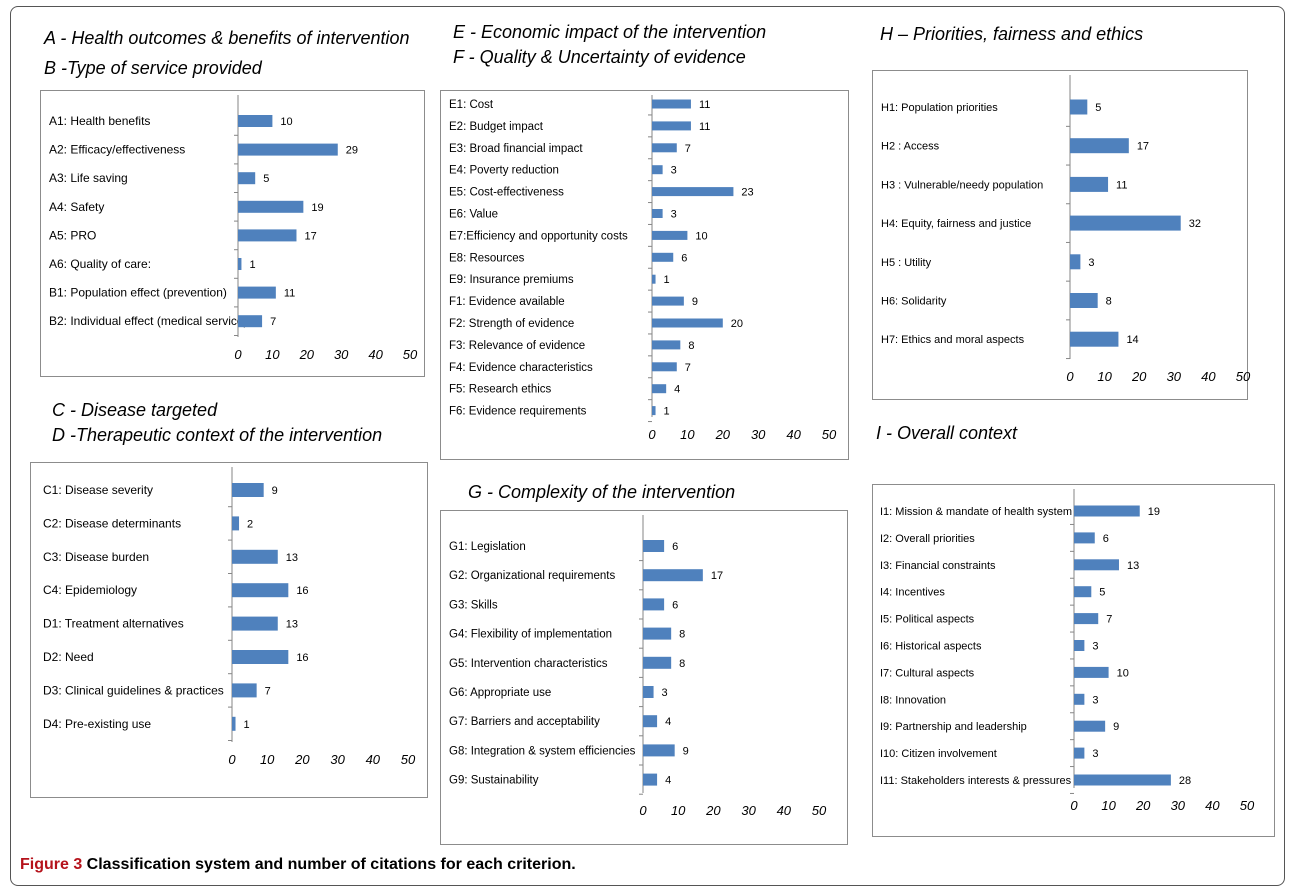 This screenshot has width=1290, height=892. I want to click on x-tick-label: 40, so click(784, 810).